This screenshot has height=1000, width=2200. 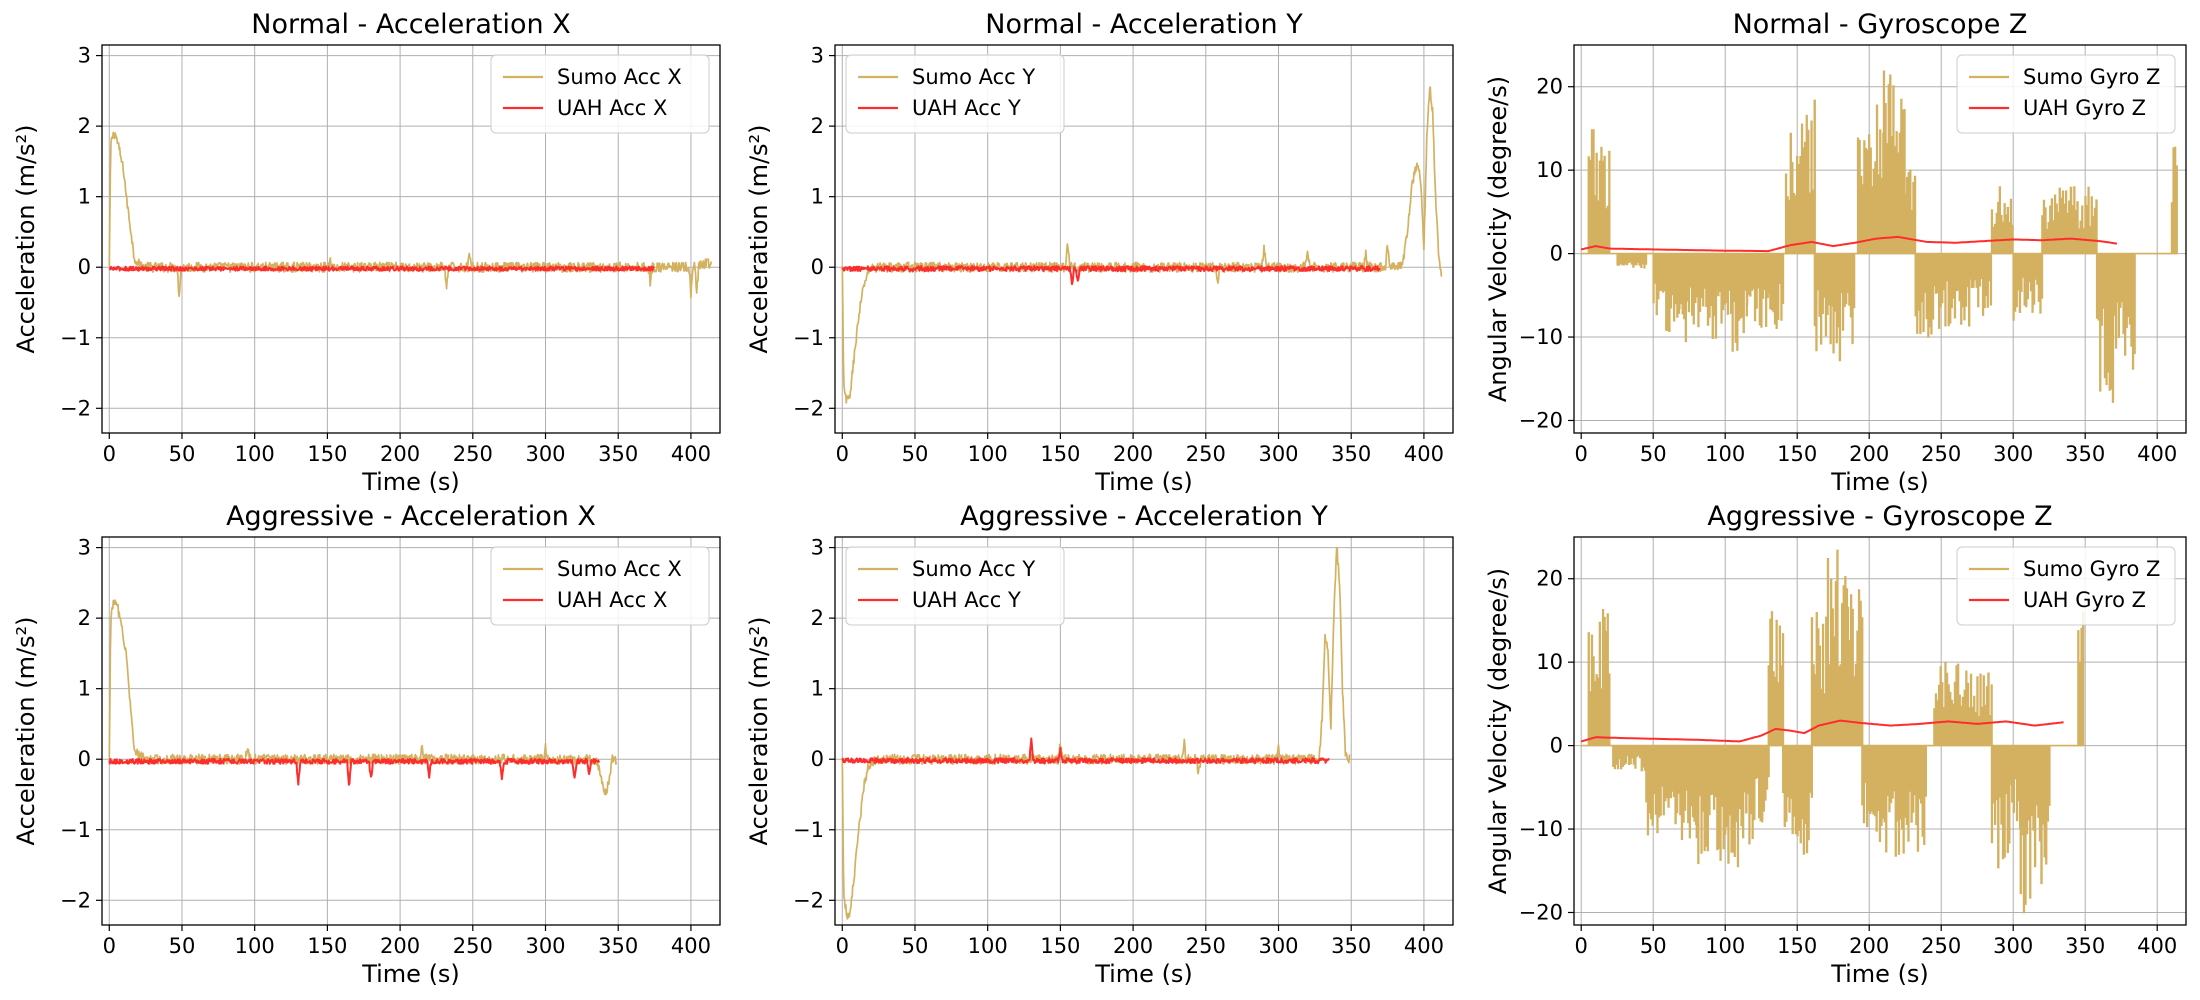 What do you see at coordinates (973, 569) in the screenshot?
I see `legend-label: Sumo Acc Y` at bounding box center [973, 569].